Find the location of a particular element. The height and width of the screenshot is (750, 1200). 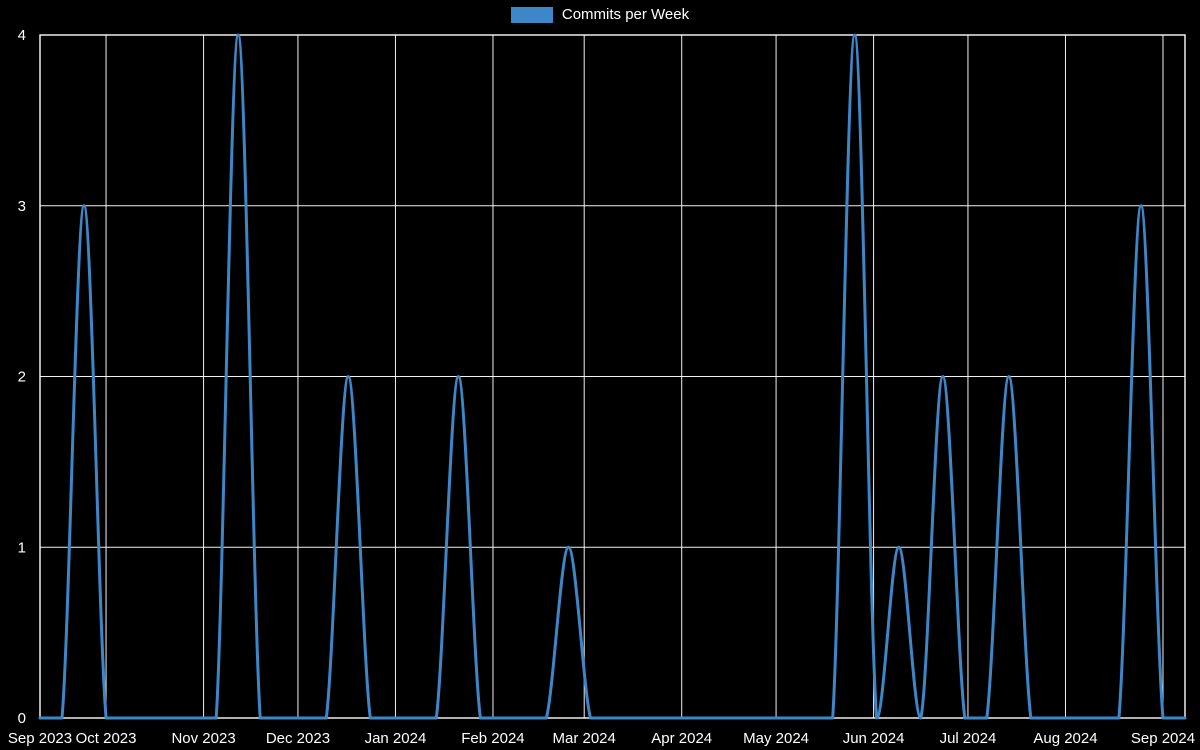

x-tick-label: Mar 2024 is located at coordinates (584, 738).